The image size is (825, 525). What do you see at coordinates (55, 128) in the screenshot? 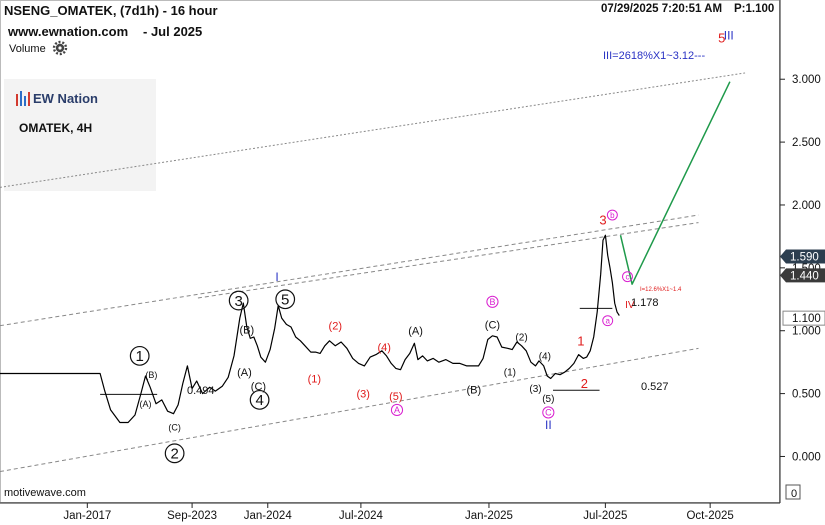
I see `chart-name: OMATEK, 4H` at bounding box center [55, 128].